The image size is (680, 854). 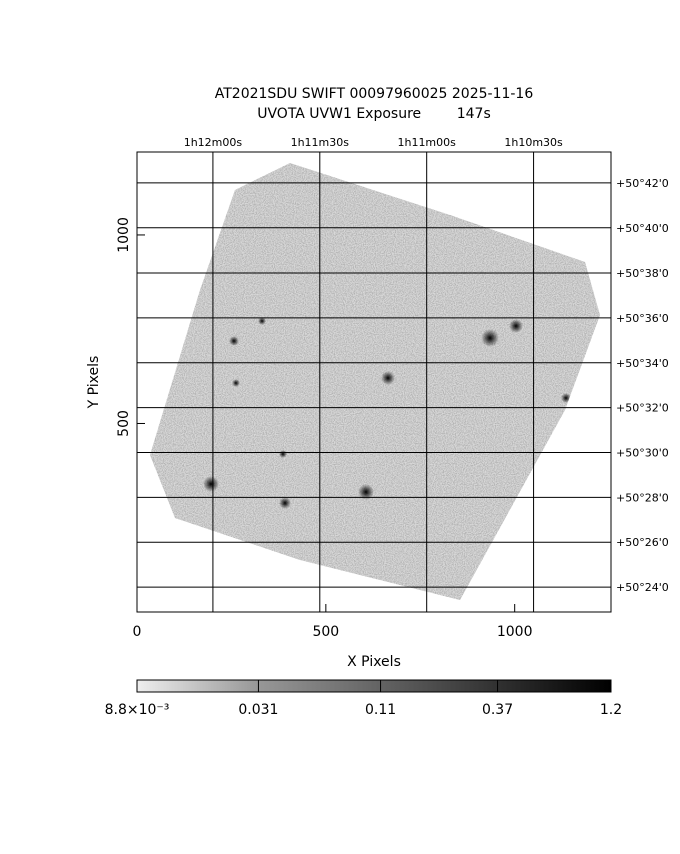 What do you see at coordinates (533, 142) in the screenshot?
I see `ra-tick-label: 1h10m30s` at bounding box center [533, 142].